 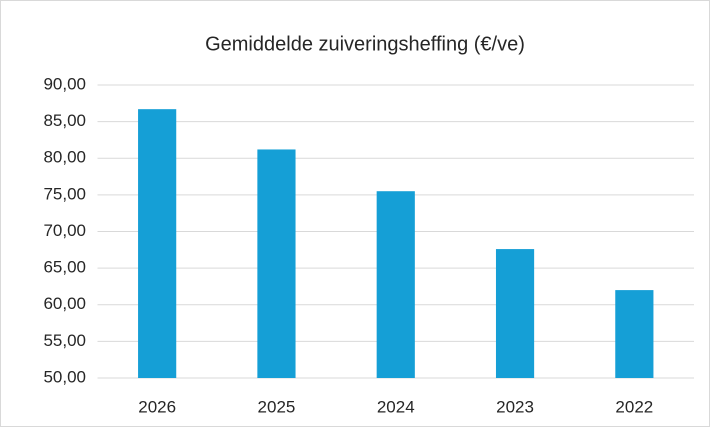 What do you see at coordinates (64, 340) in the screenshot?
I see `y-tick-label: 55,00` at bounding box center [64, 340].